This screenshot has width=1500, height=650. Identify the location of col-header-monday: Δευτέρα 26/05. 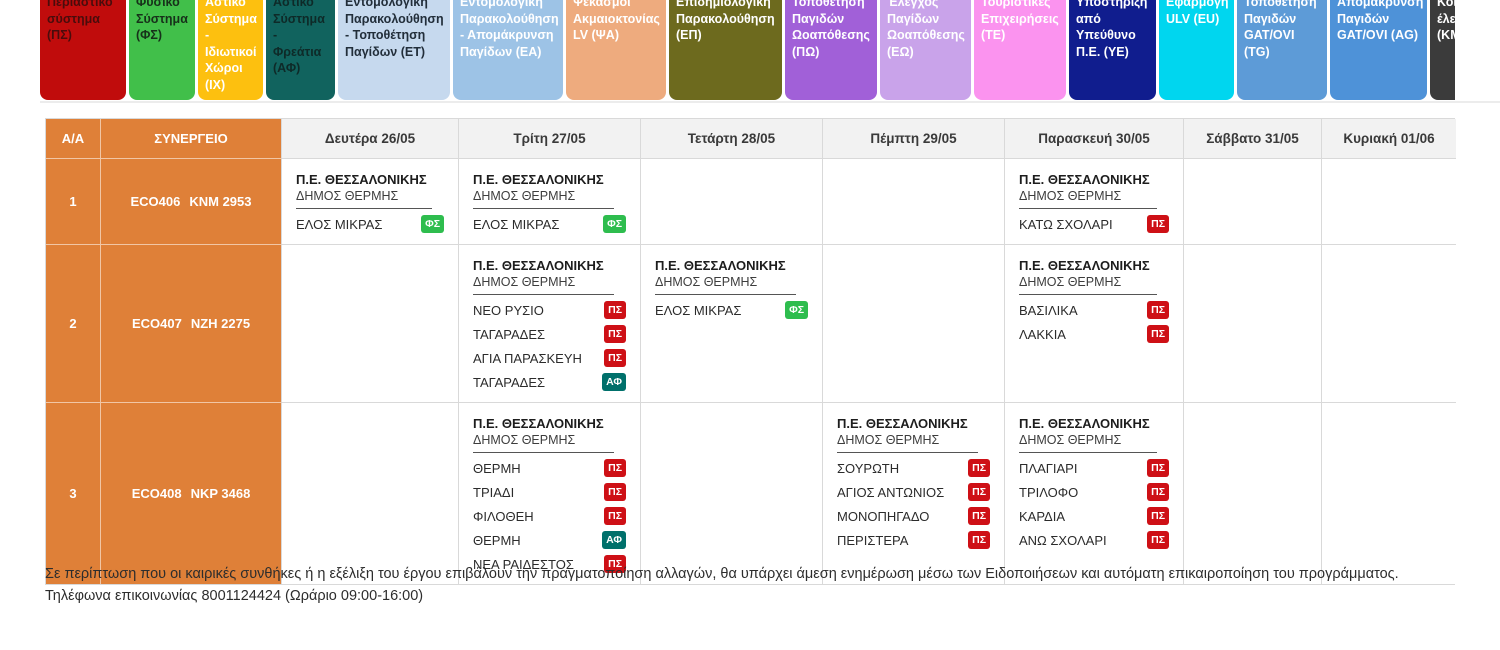
(370, 139).